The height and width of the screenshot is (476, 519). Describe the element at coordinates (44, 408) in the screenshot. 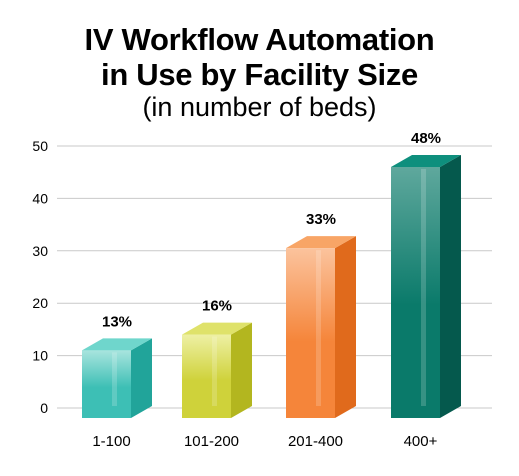

I see `y-tick-label: 0` at that location.